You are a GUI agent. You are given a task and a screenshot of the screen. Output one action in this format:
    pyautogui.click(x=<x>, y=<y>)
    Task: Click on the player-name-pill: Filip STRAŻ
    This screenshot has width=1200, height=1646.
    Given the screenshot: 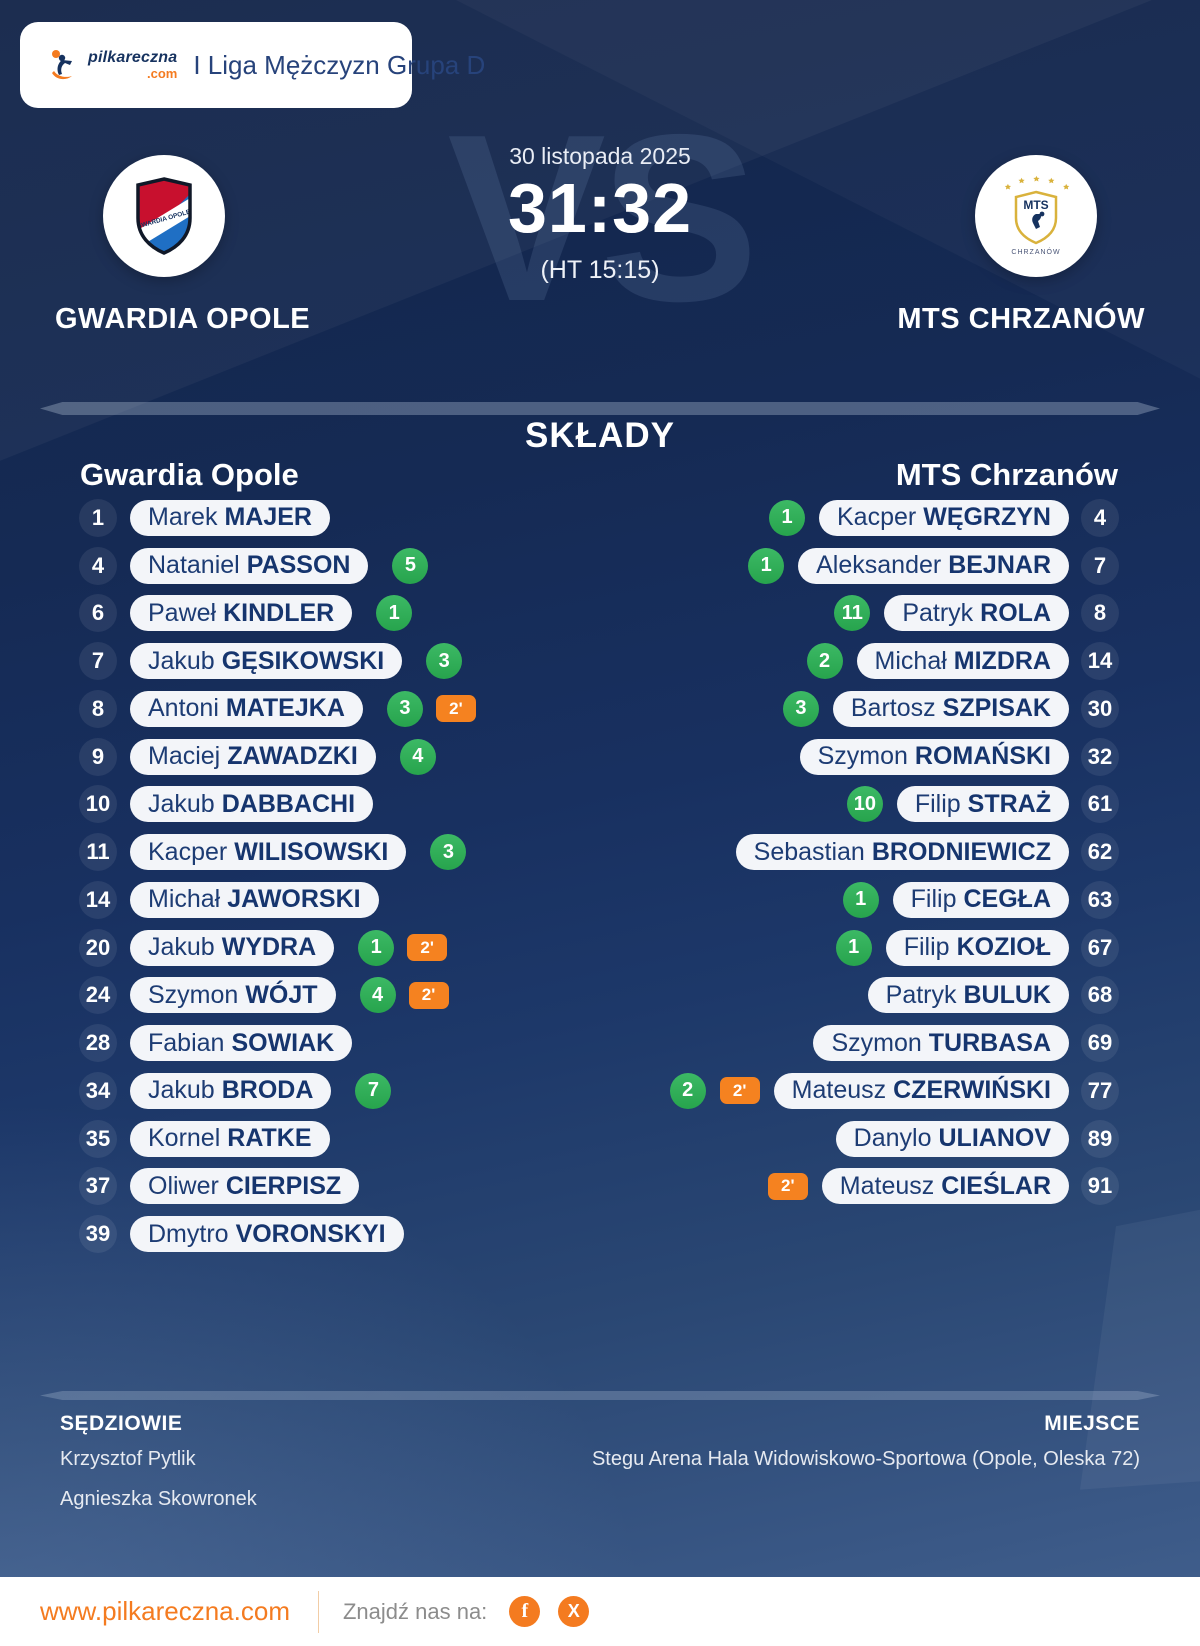 What is the action you would take?
    pyautogui.click(x=982, y=804)
    